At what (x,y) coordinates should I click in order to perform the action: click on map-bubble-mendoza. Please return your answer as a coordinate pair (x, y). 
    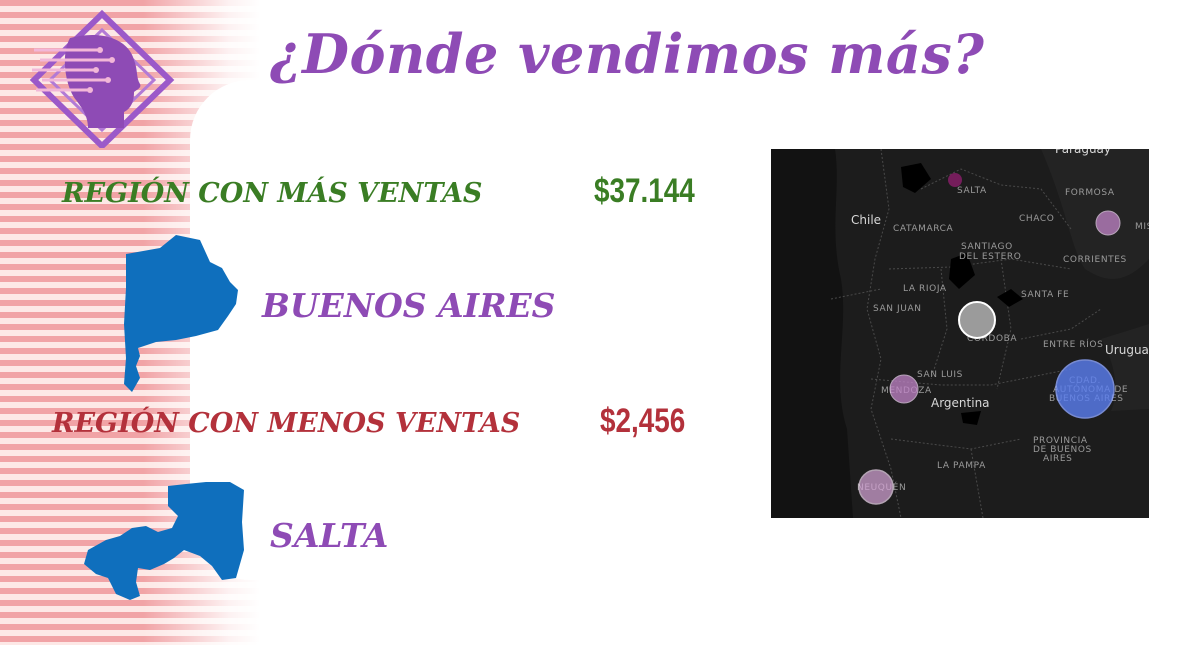
    Looking at the image, I should click on (904, 389).